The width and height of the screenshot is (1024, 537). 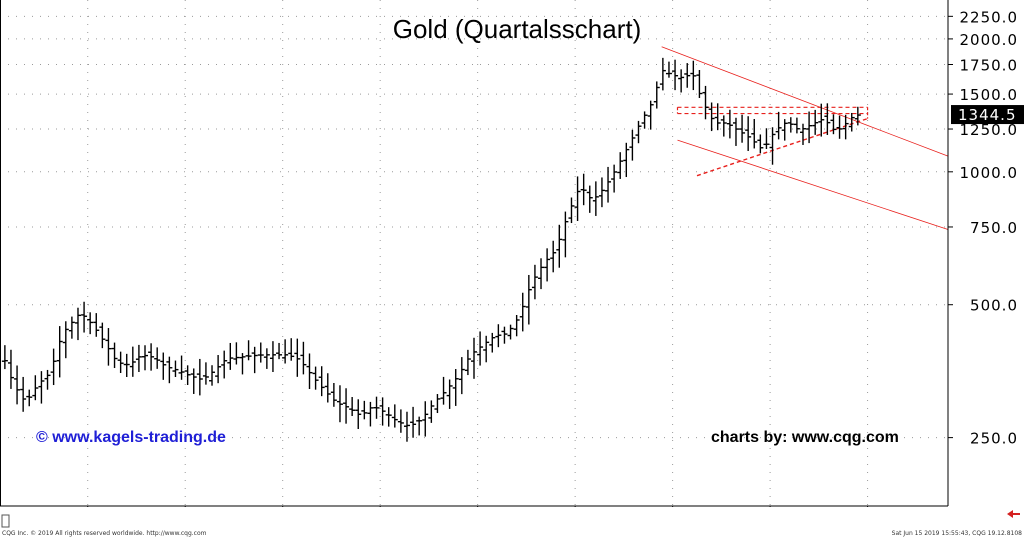 I want to click on horizontal-scrollbar, so click(x=512, y=518).